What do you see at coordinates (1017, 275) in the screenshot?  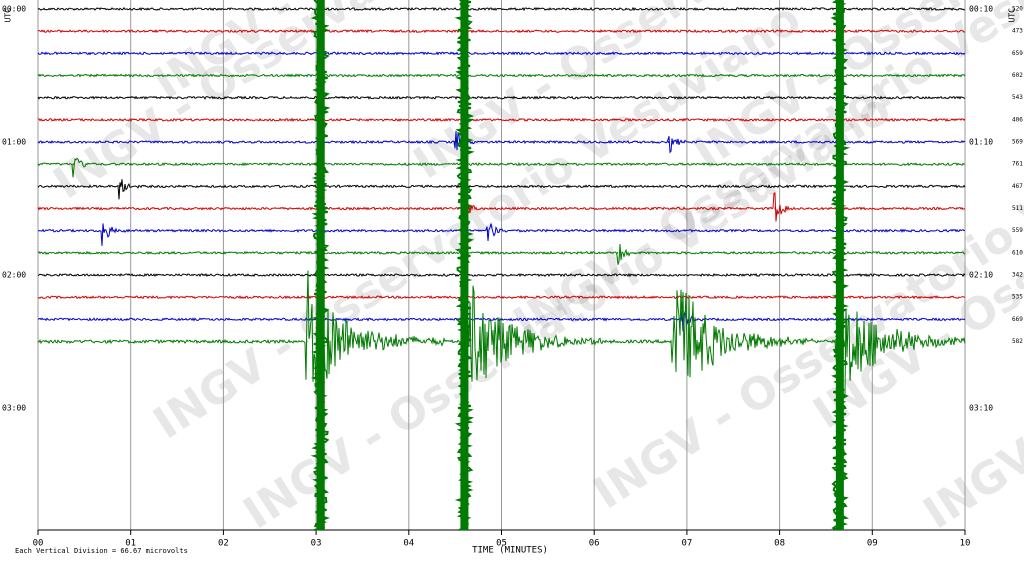 I see `row-label: 342` at bounding box center [1017, 275].